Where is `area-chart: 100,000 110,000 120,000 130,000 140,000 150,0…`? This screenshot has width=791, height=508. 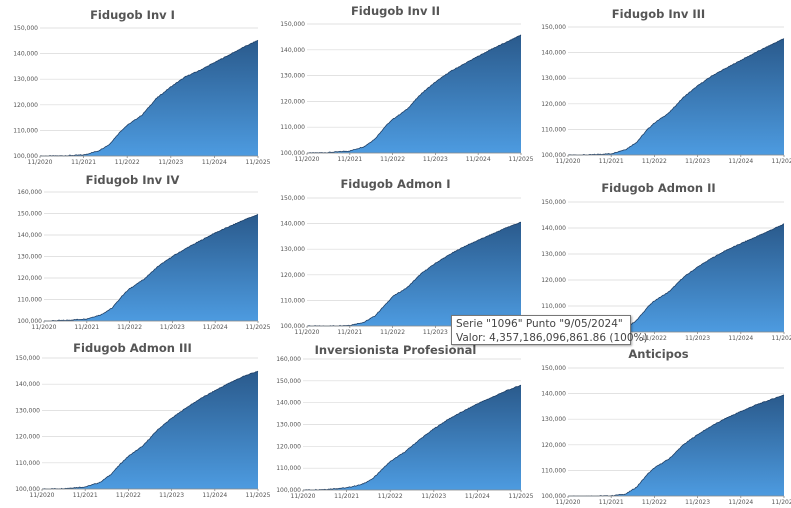 area-chart: 100,000 110,000 120,000 130,000 140,000 150,0… is located at coordinates (406, 265).